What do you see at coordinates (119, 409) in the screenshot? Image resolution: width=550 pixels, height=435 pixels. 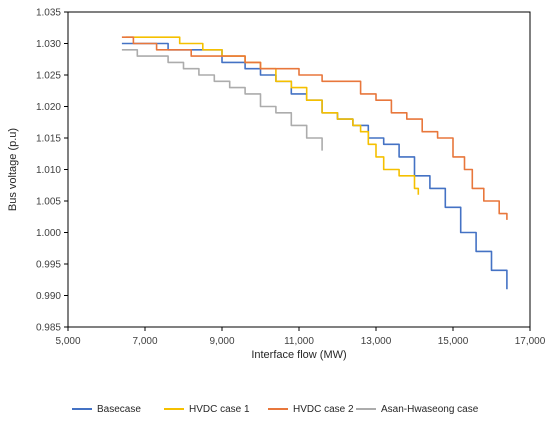 I see `legend-label: Basecase` at bounding box center [119, 409].